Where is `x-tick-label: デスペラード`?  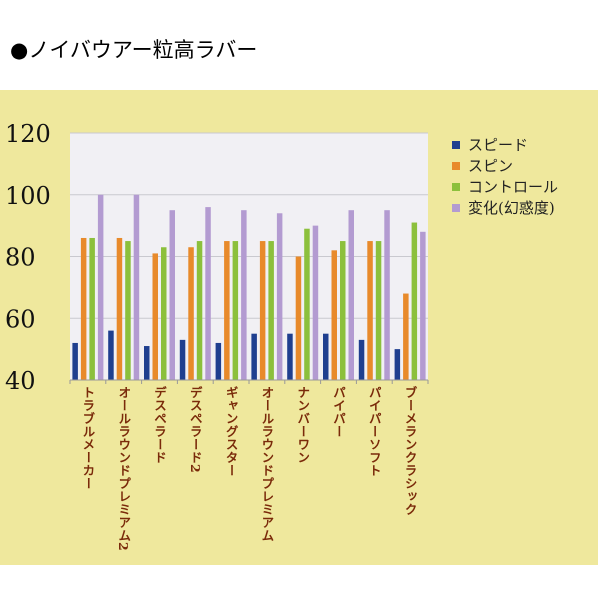 x-tick-label: デスペラード is located at coordinates (159, 424).